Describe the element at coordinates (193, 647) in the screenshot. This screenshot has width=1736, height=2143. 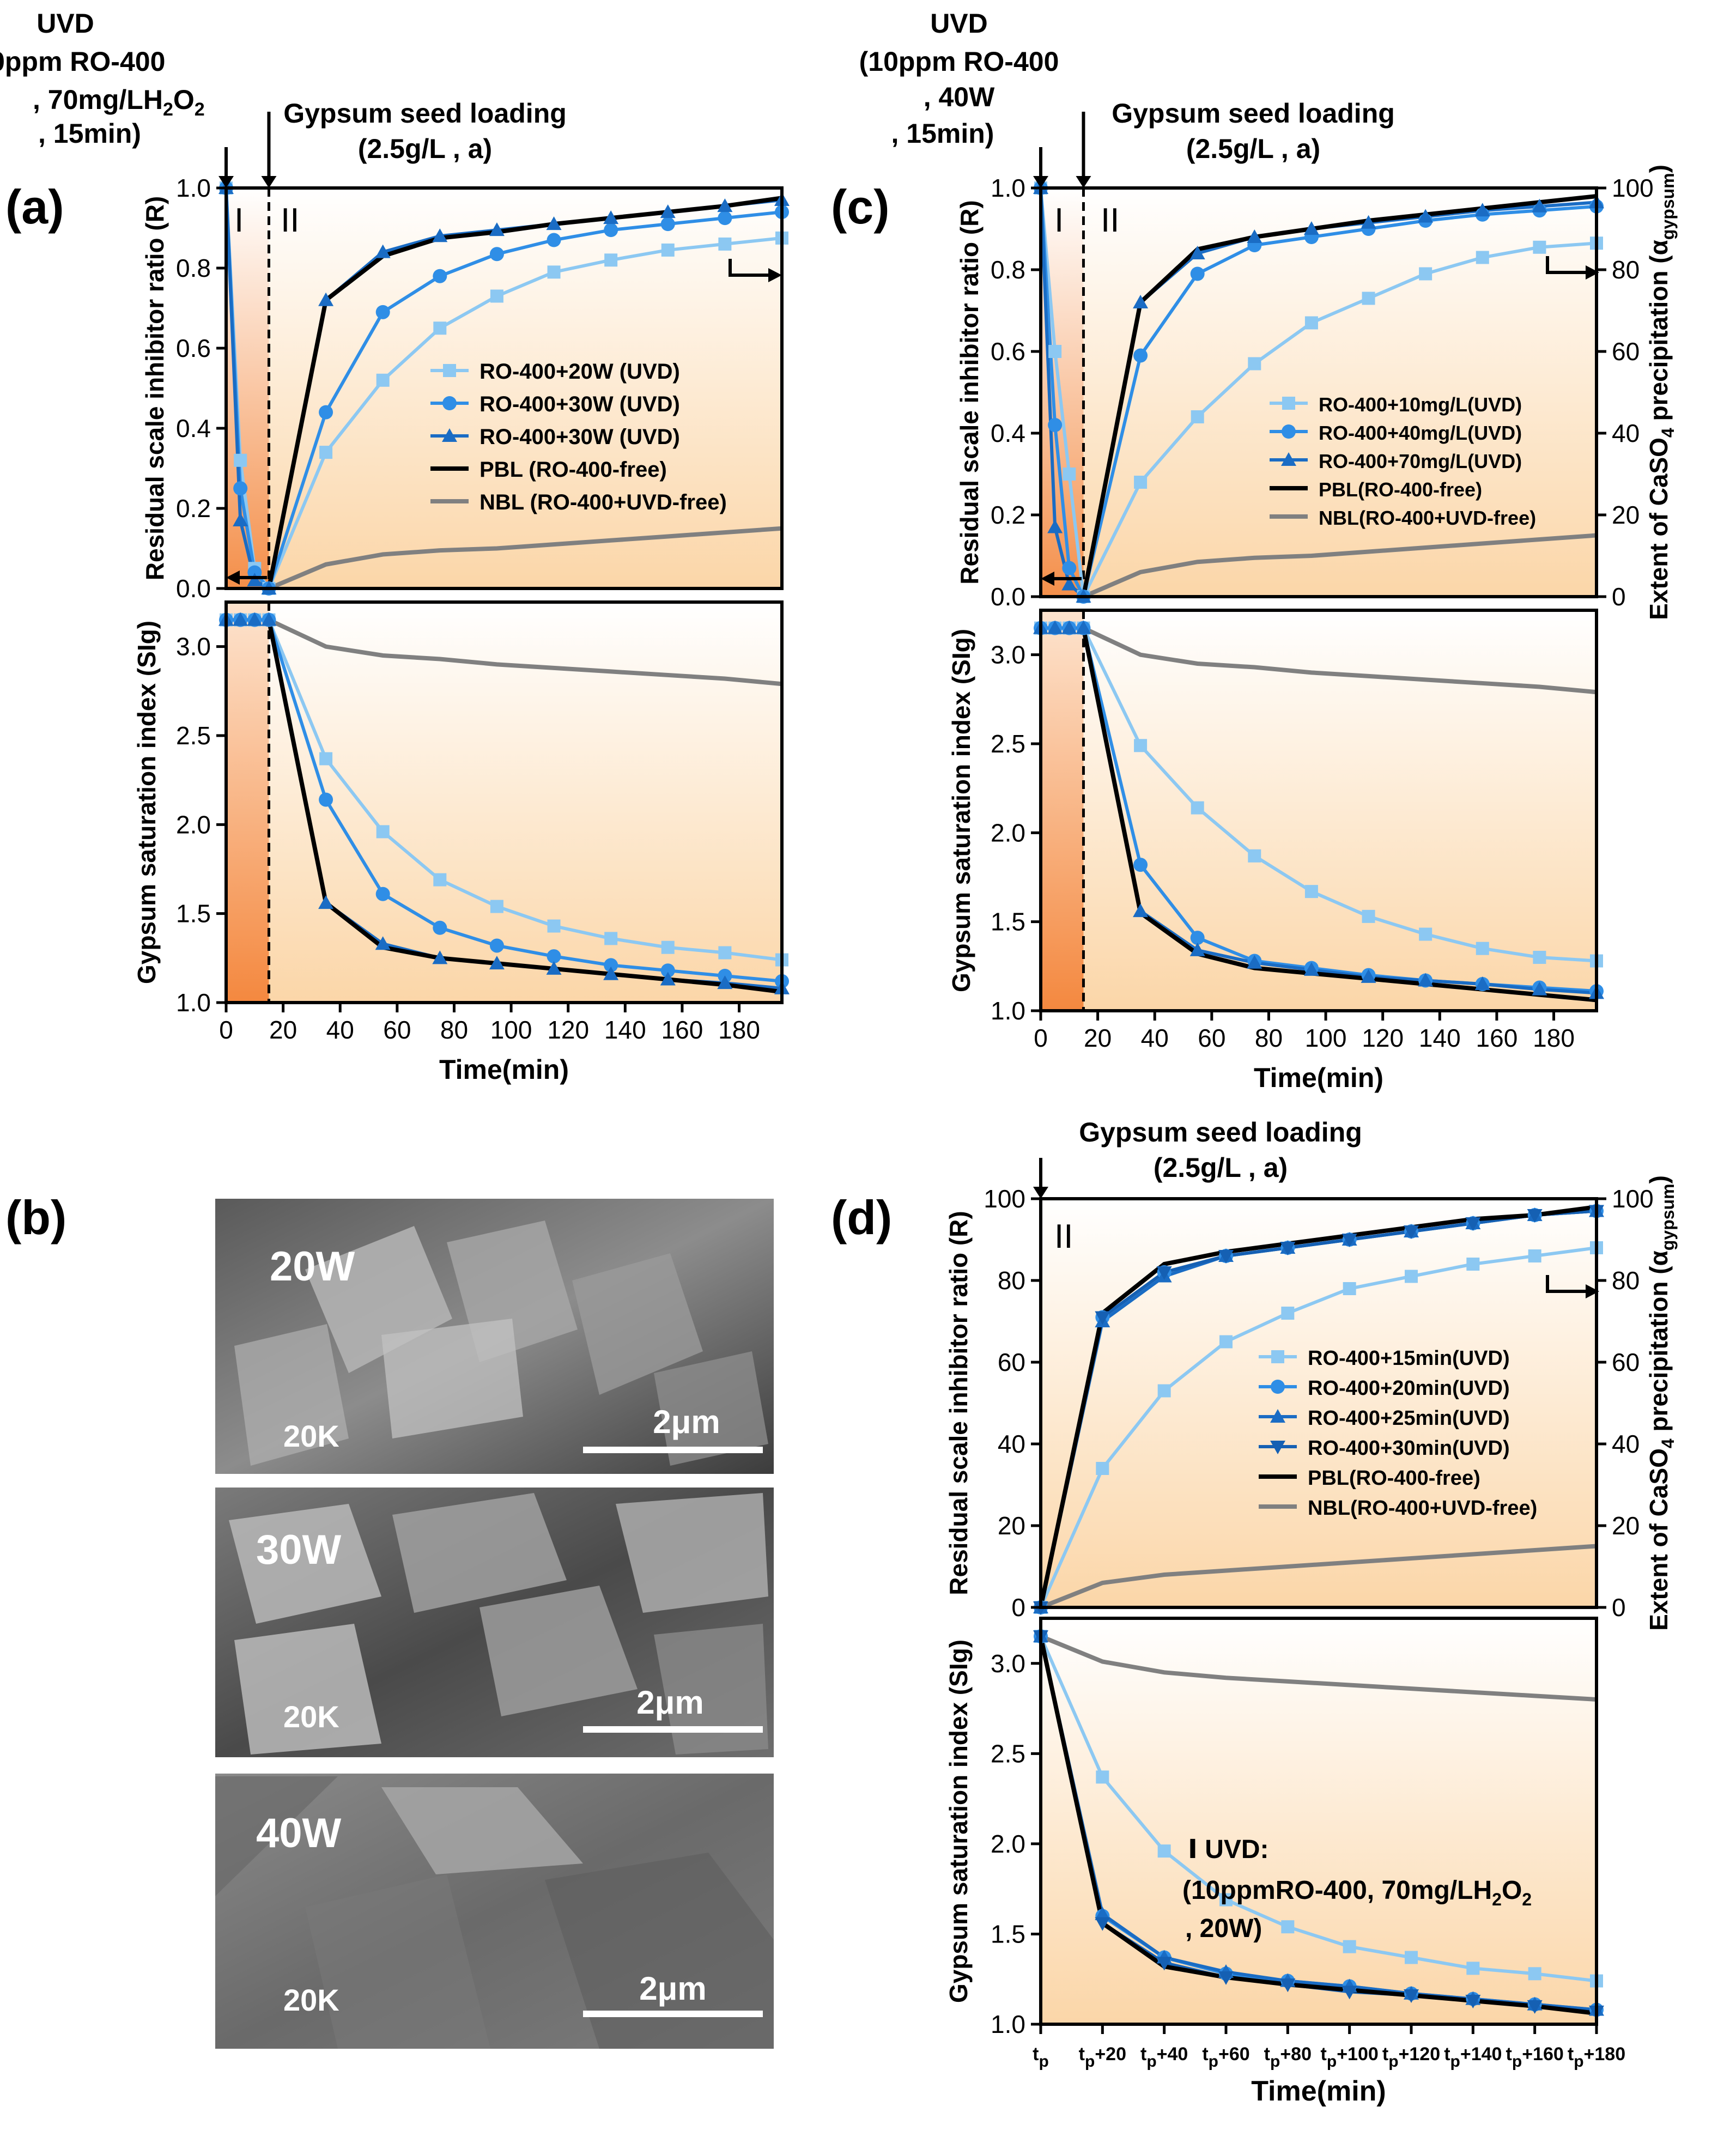
I see `y-tick-label: 3.0` at that location.